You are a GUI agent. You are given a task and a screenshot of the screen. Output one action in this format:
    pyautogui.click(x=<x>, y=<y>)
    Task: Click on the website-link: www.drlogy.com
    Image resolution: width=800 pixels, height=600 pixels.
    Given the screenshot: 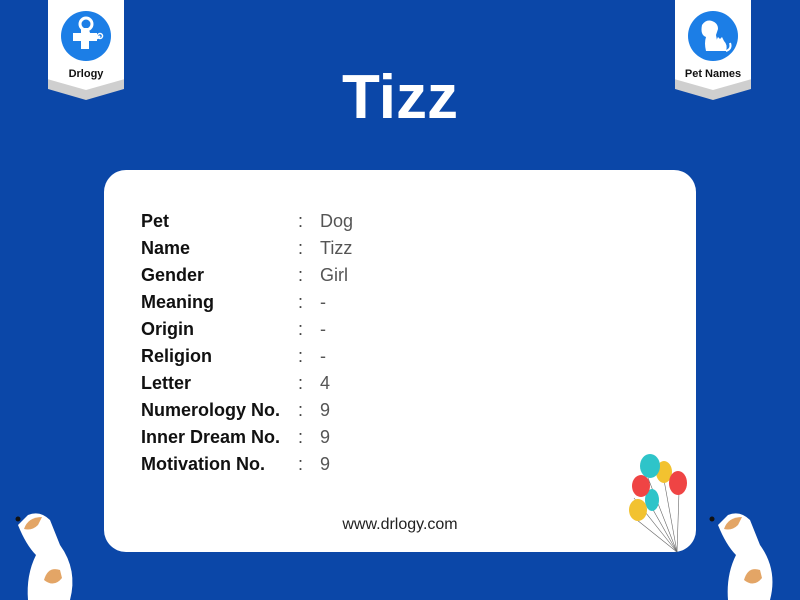 What is the action you would take?
    pyautogui.click(x=400, y=524)
    